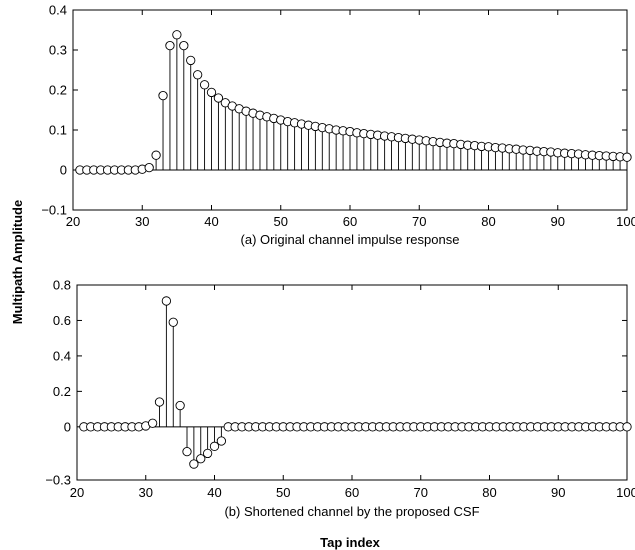  I want to click on panel-b-x-tick-label: 50, so click(283, 492).